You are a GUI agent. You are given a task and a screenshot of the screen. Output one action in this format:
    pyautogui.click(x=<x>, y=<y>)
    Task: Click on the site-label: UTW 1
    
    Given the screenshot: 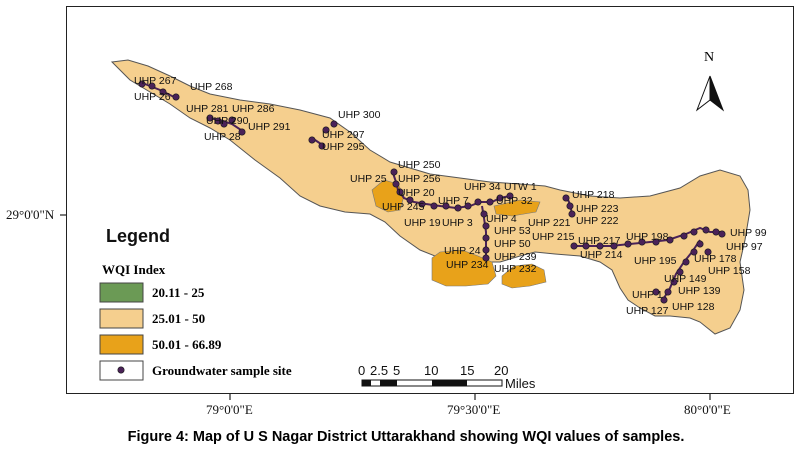 What is the action you would take?
    pyautogui.click(x=520, y=187)
    